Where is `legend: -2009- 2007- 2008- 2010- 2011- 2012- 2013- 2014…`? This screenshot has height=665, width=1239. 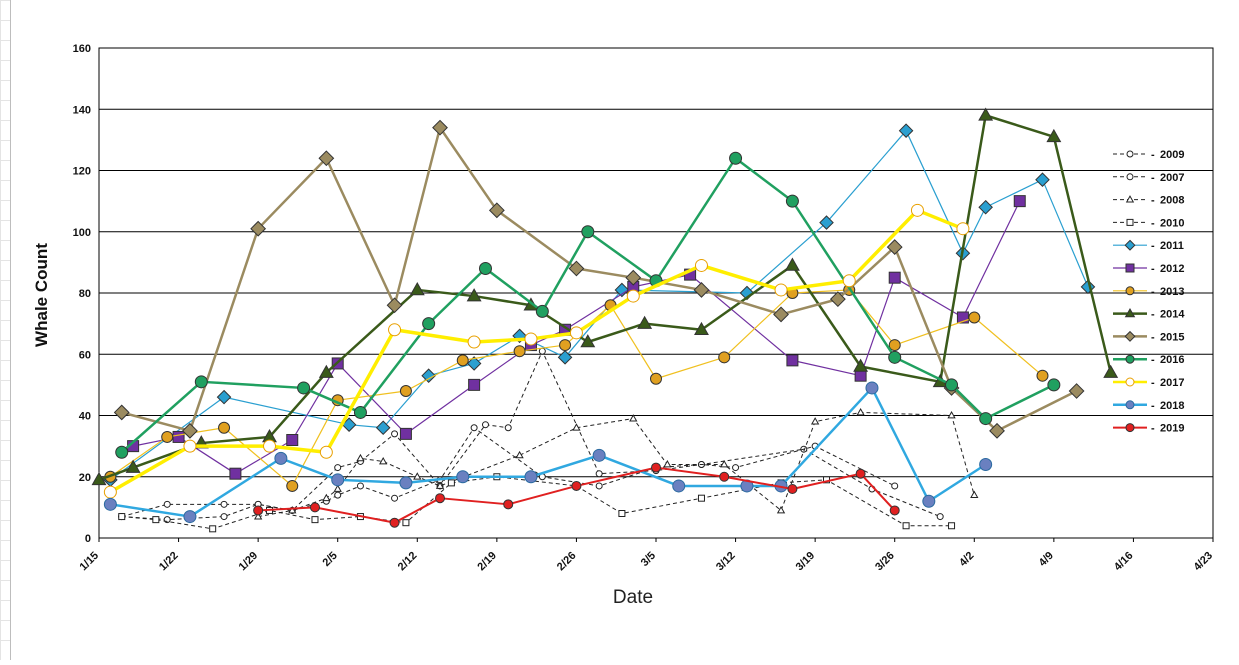 legend: -2009- 2007- 2008- 2010- 2011- 2012- 2013- 2014… is located at coordinates (1149, 292).